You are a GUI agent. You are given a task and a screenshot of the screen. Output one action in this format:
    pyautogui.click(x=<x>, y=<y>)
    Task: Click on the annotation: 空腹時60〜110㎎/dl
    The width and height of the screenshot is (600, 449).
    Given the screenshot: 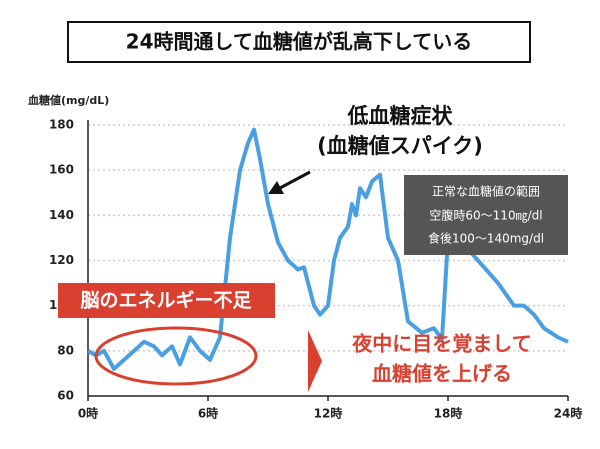 What is the action you would take?
    pyautogui.click(x=485, y=216)
    